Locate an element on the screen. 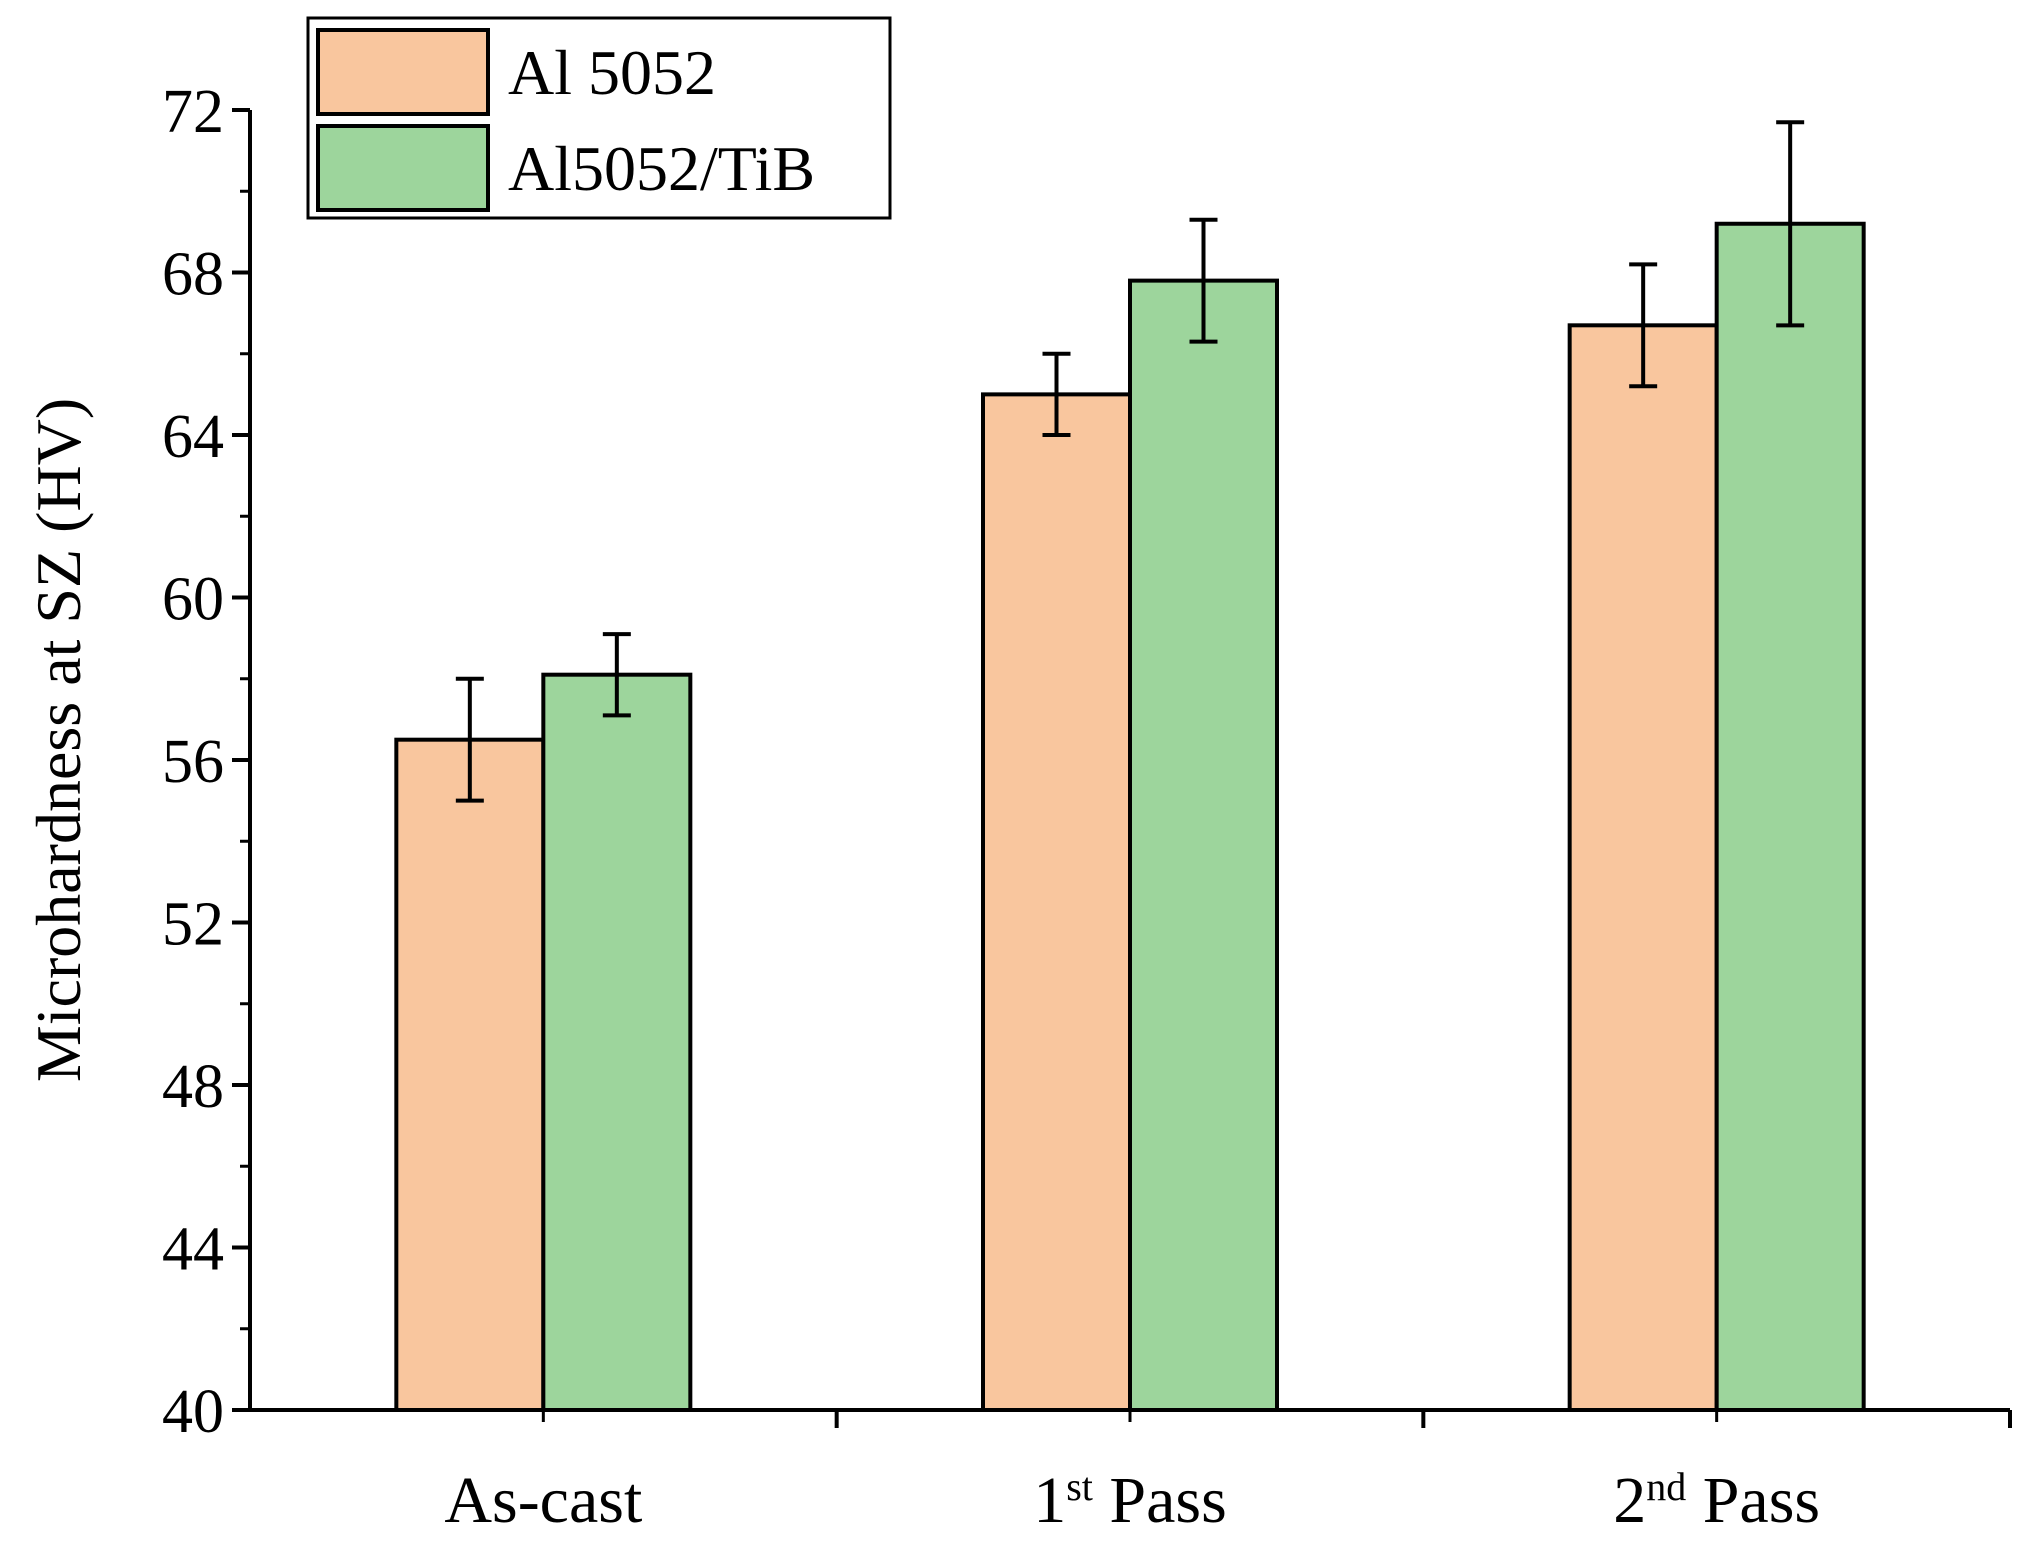 Image resolution: width=2032 pixels, height=1562 pixels. y-tick-label: 60 is located at coordinates (193, 600).